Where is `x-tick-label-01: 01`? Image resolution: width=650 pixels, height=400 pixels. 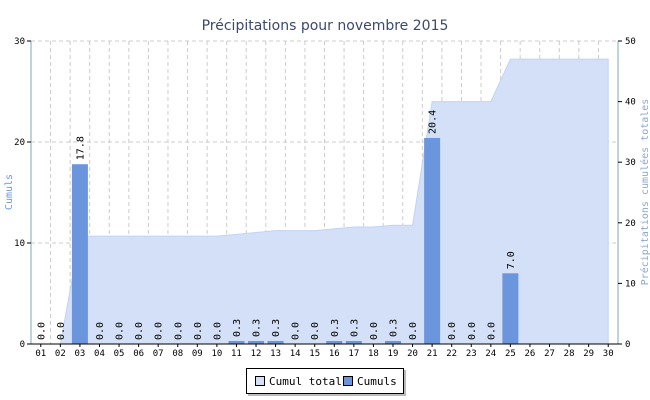 x-tick-label-01: 01 is located at coordinates (40, 354).